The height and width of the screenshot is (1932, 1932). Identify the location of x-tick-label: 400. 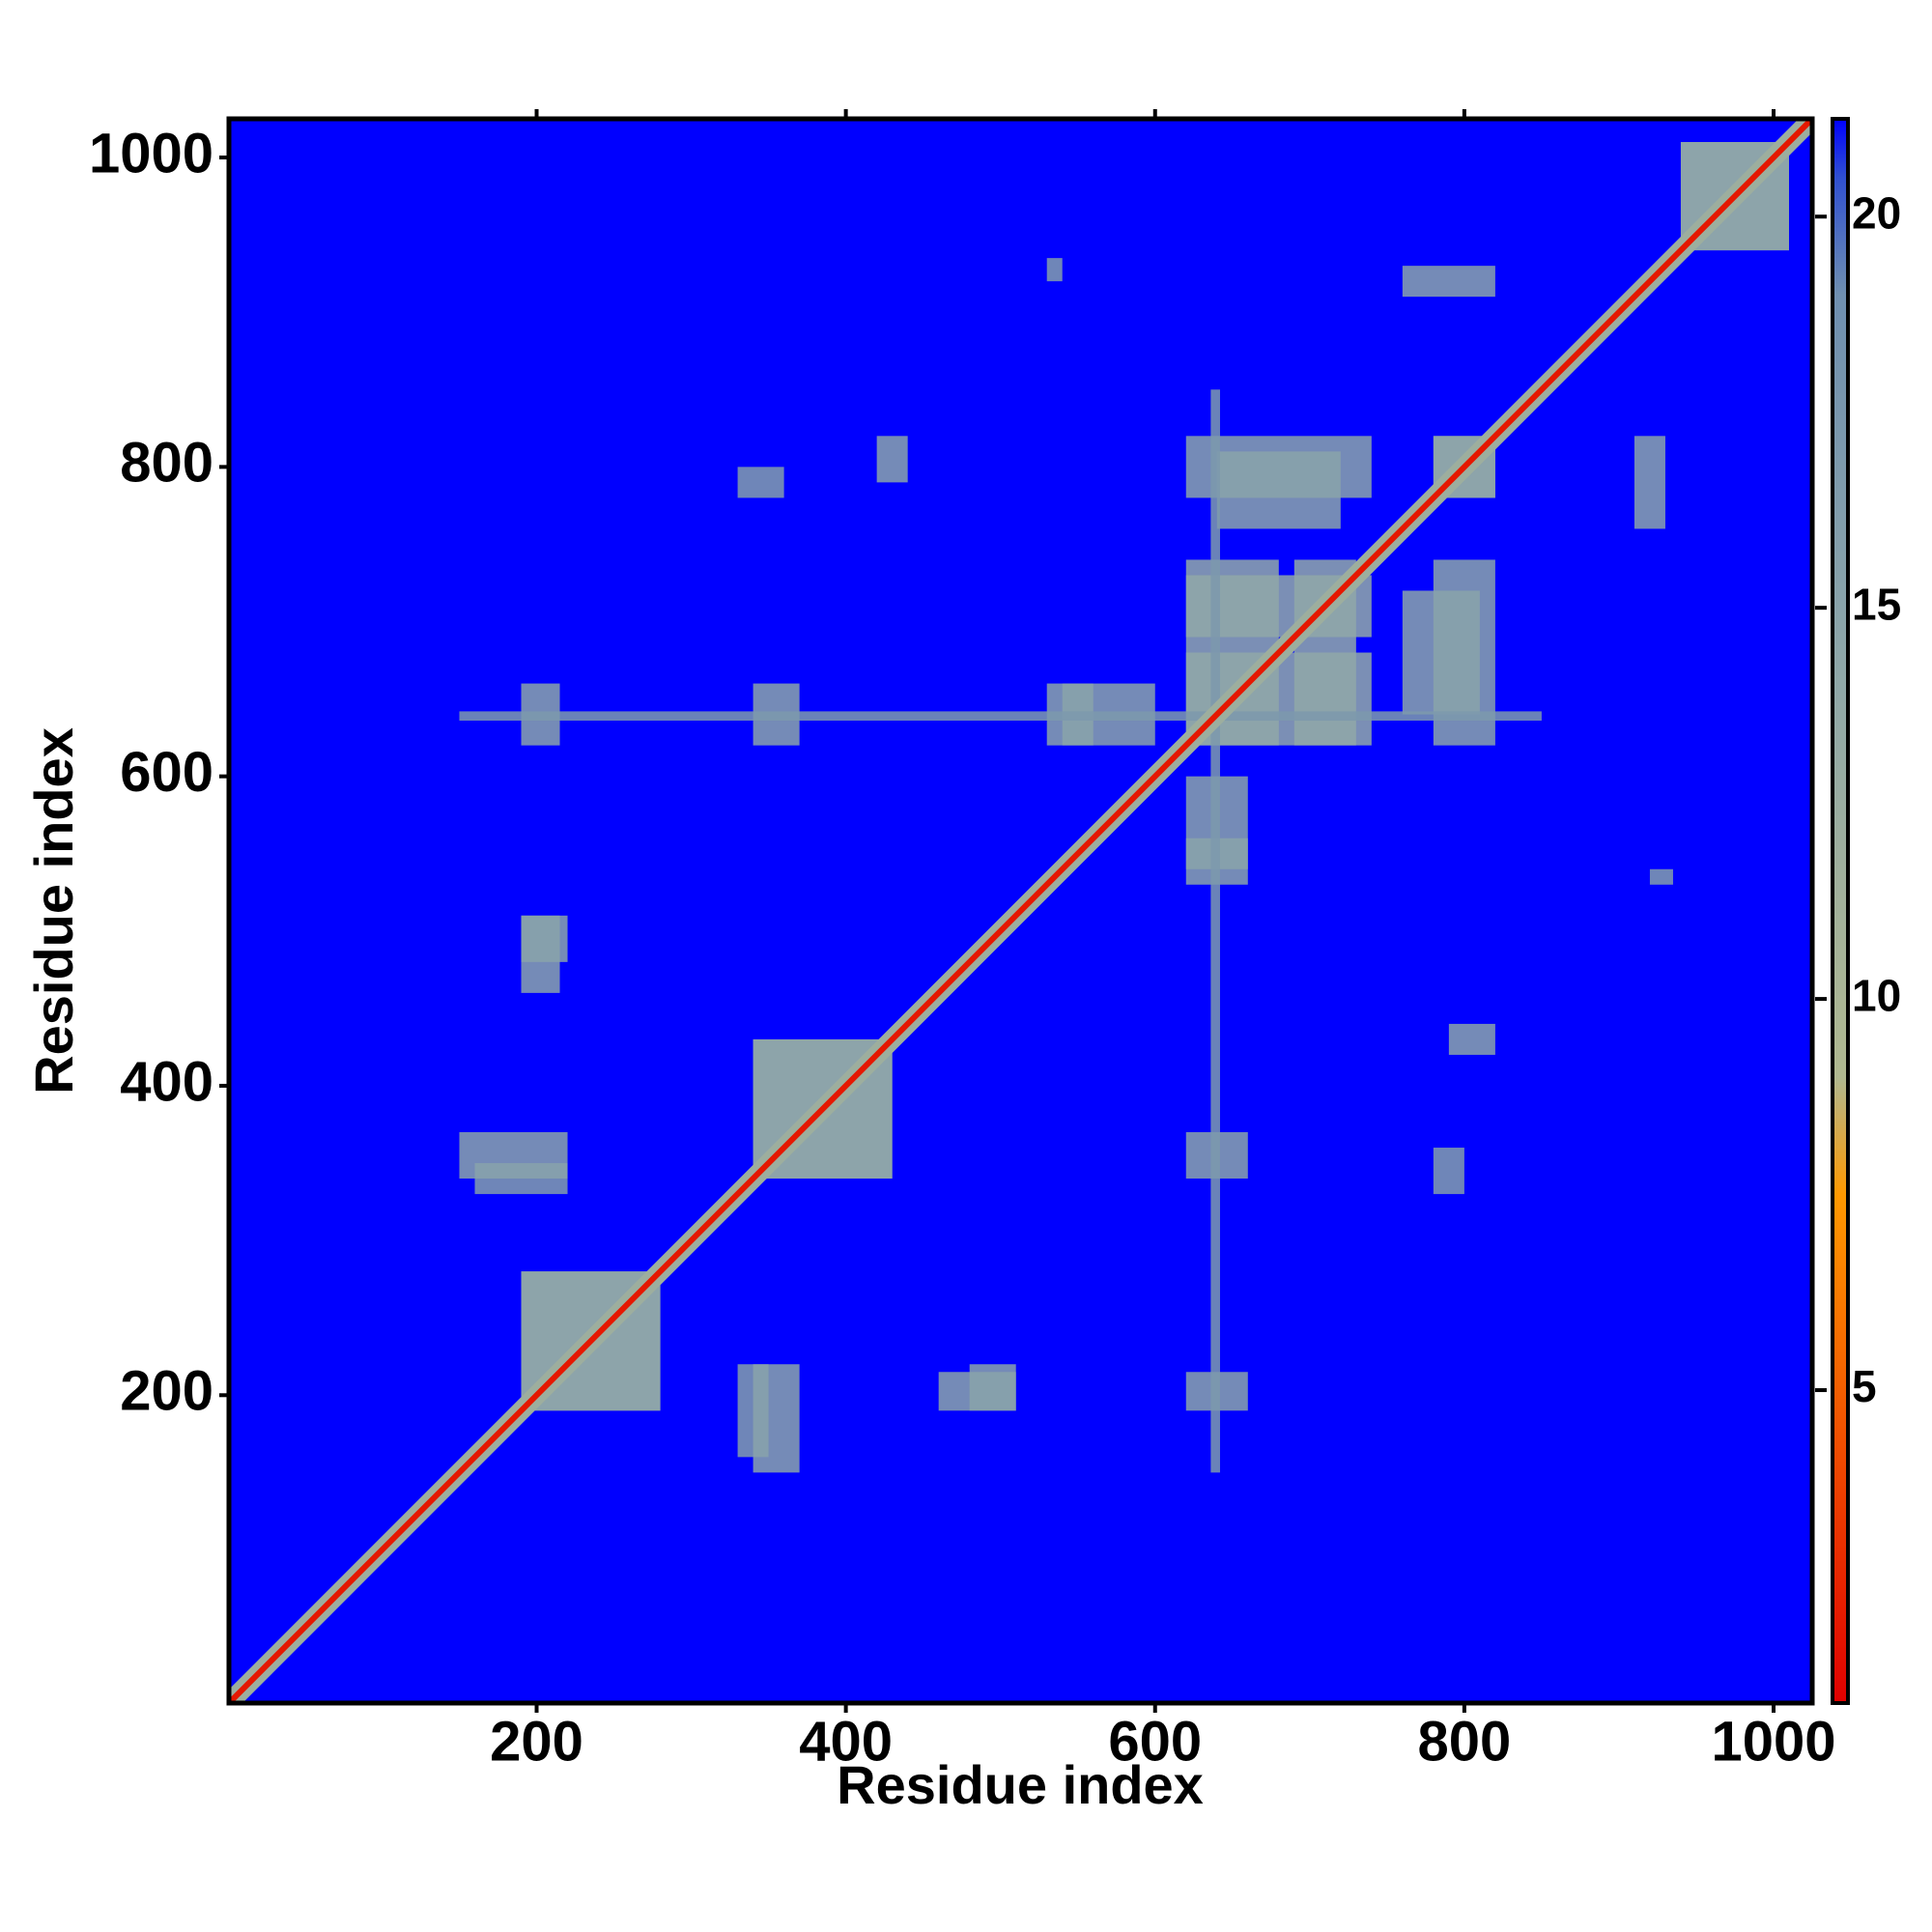
(846, 1741).